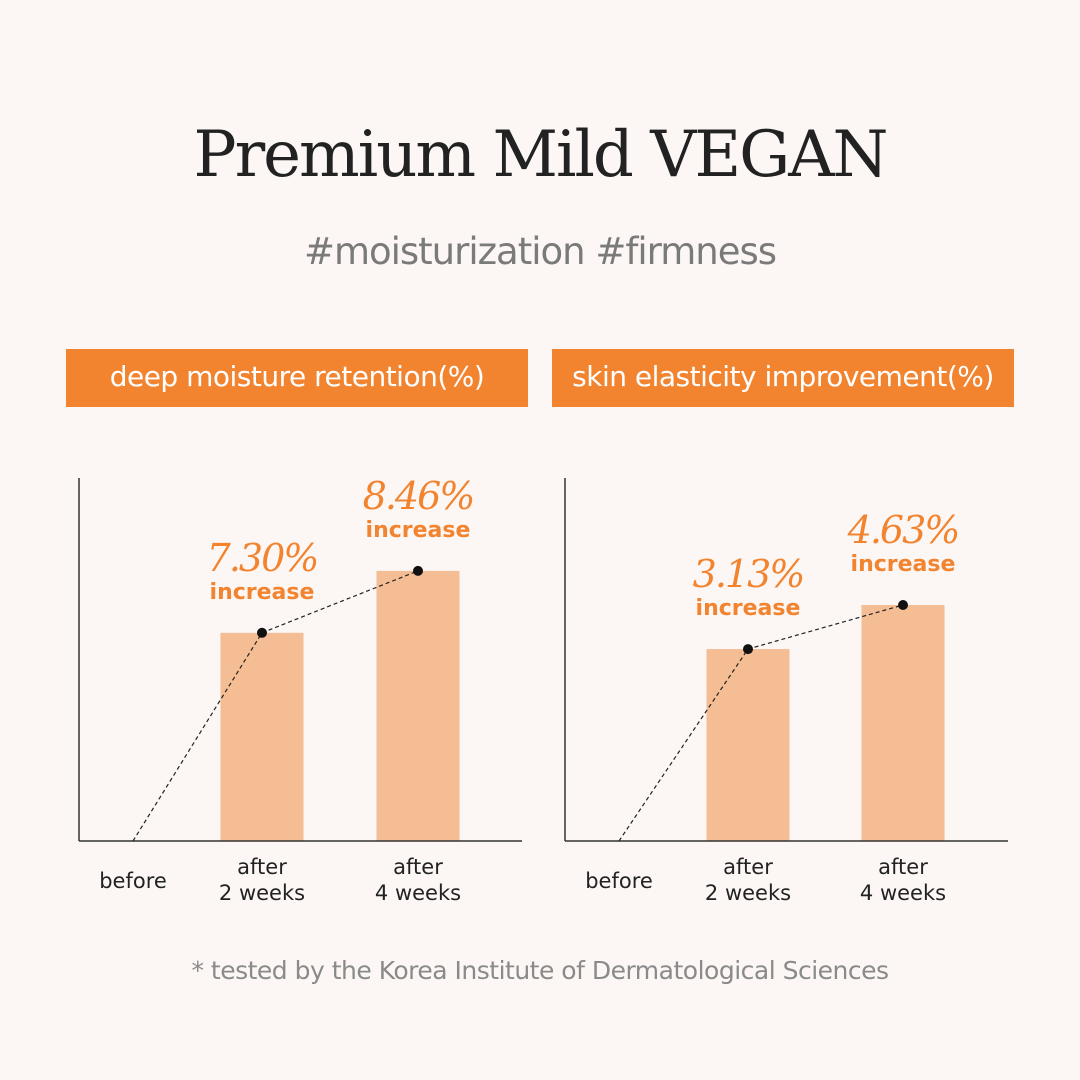  Describe the element at coordinates (903, 564) in the screenshot. I see `chart-2-increase-label-2: increase` at that location.